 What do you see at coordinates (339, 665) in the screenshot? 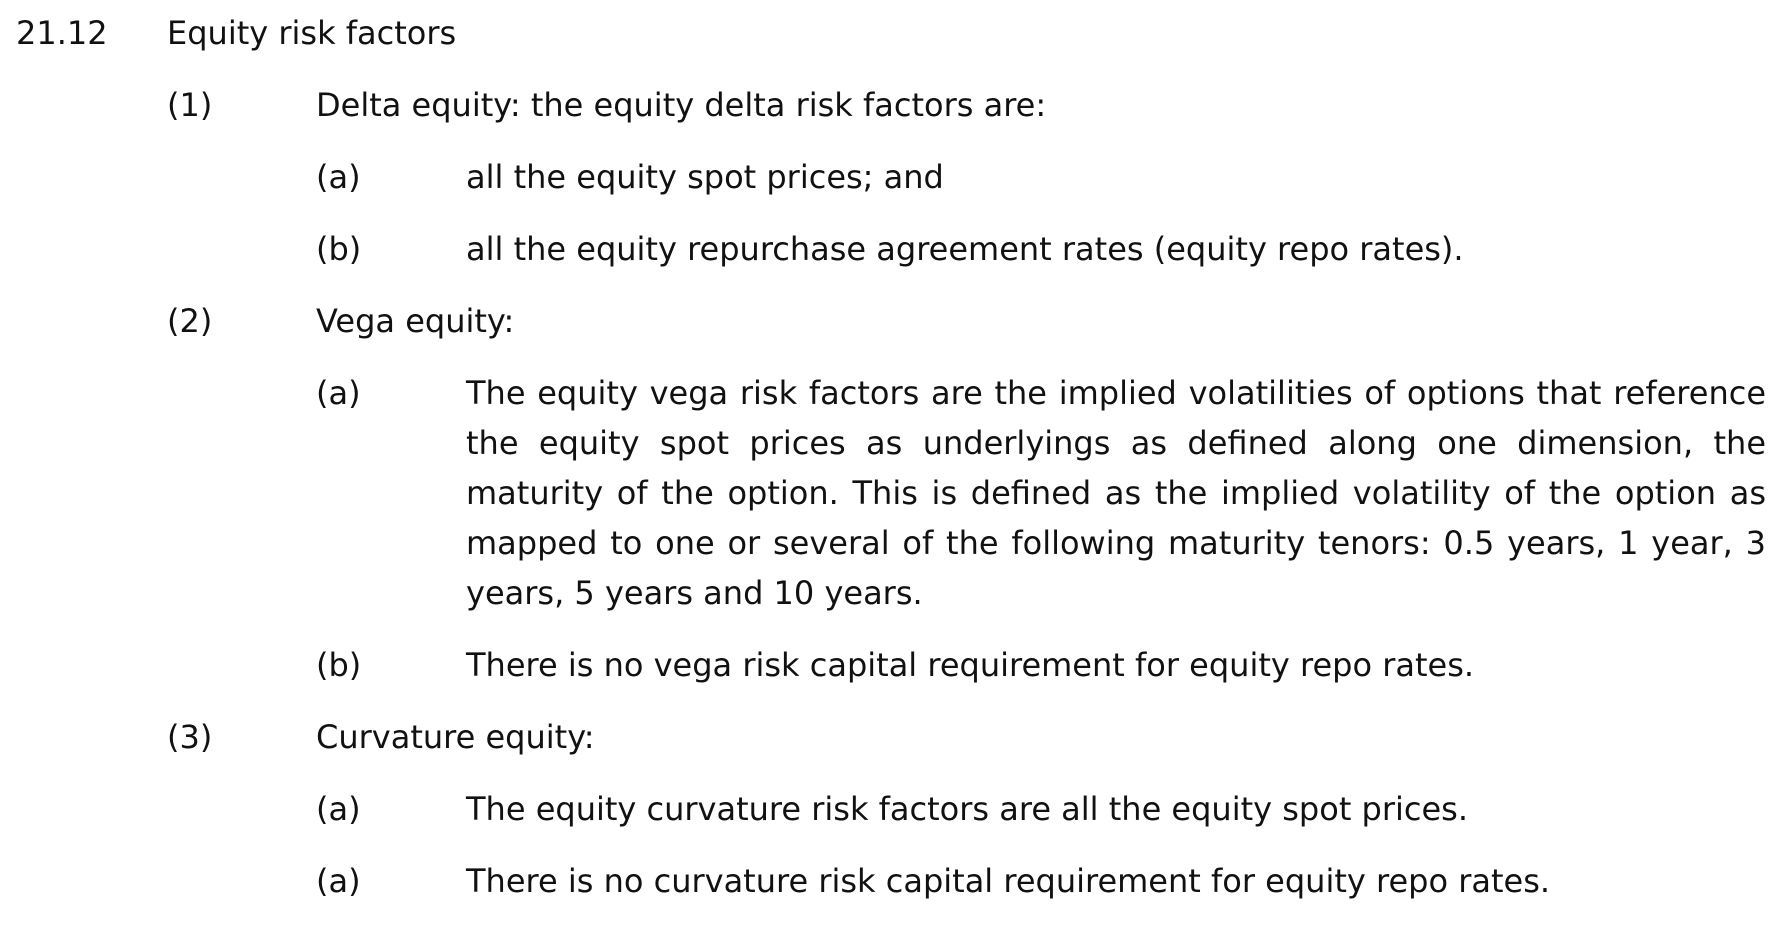
I see `item-2b-number: (b)` at bounding box center [339, 665].